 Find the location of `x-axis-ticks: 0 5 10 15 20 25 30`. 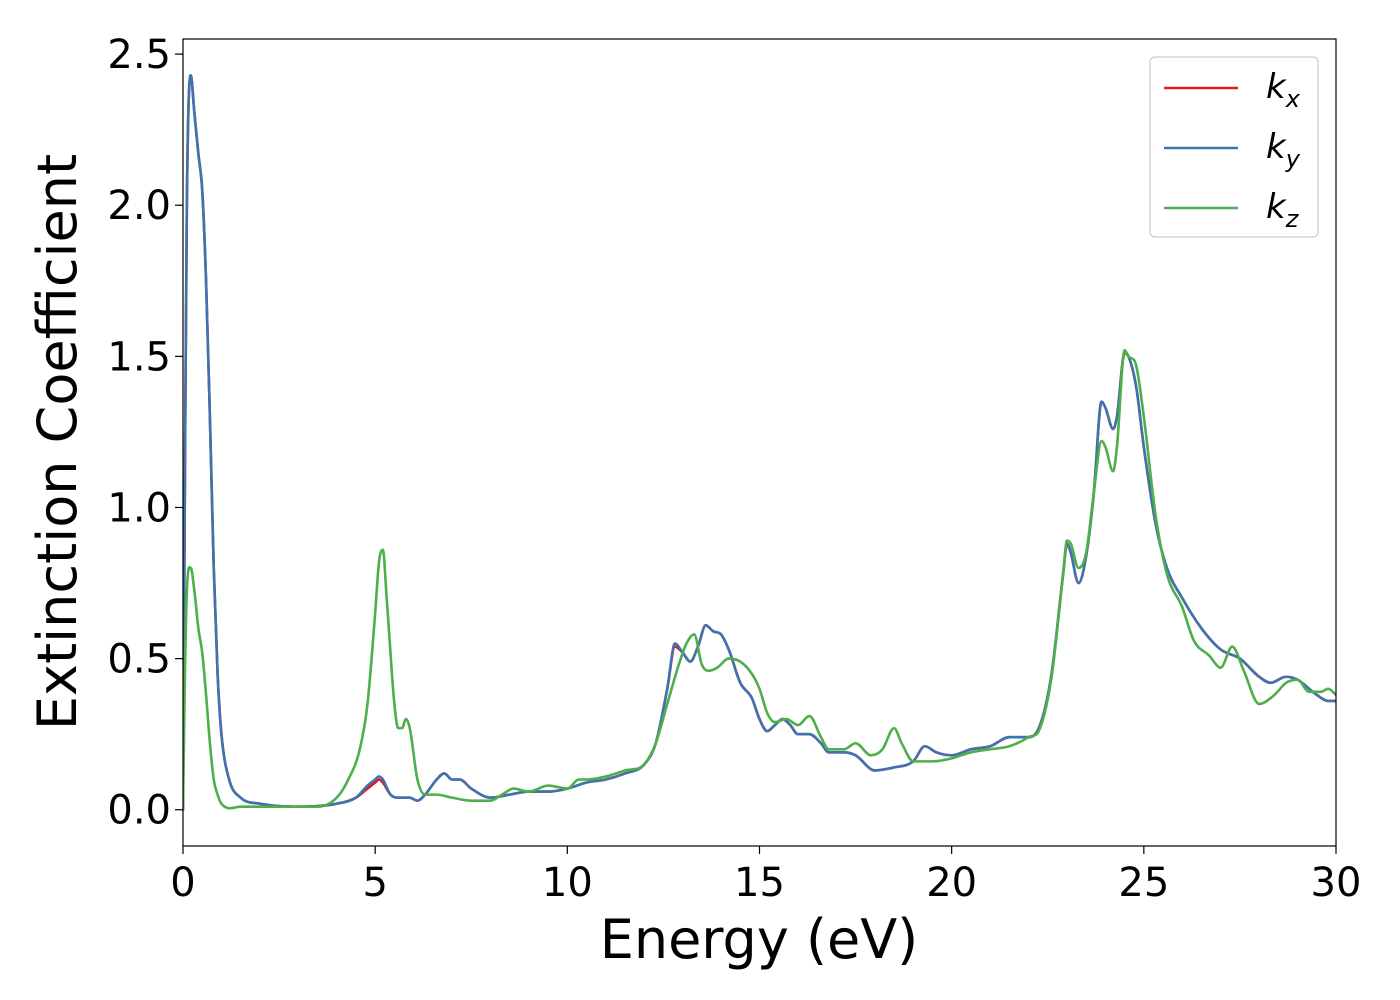

x-axis-ticks: 0 5 10 15 20 25 30 is located at coordinates (765, 876).